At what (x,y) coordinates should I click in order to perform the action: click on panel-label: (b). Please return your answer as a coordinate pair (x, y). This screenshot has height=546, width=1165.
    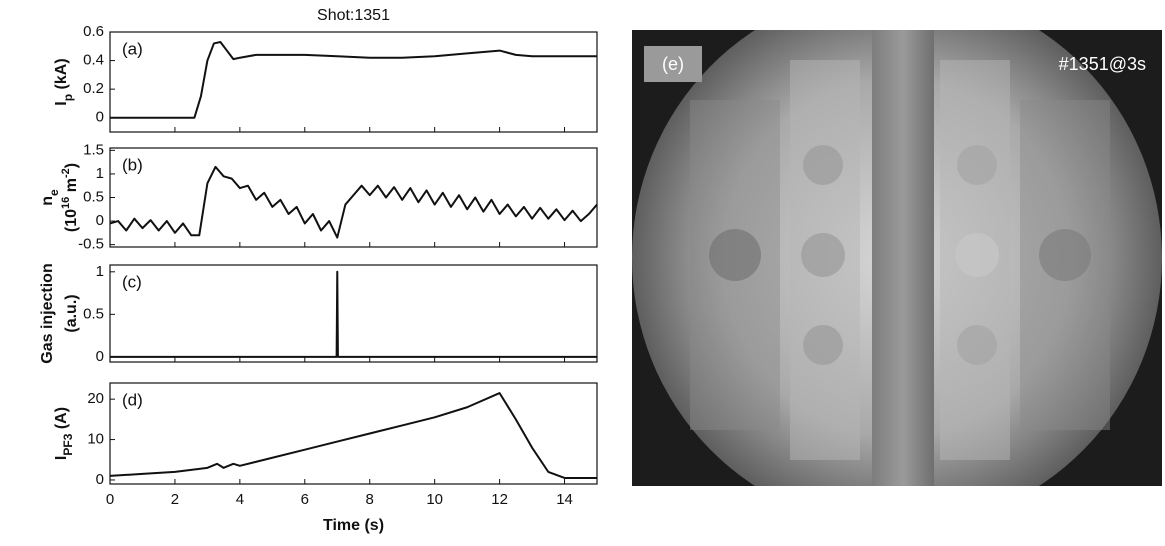
    Looking at the image, I should click on (132, 164).